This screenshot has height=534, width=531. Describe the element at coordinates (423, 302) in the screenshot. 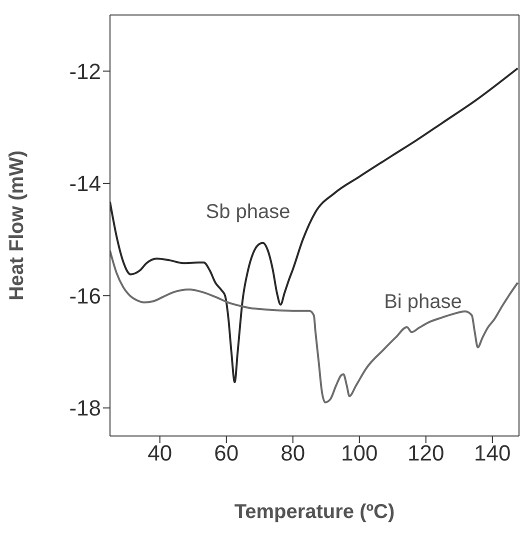

I see `annotation: Bi phase` at that location.